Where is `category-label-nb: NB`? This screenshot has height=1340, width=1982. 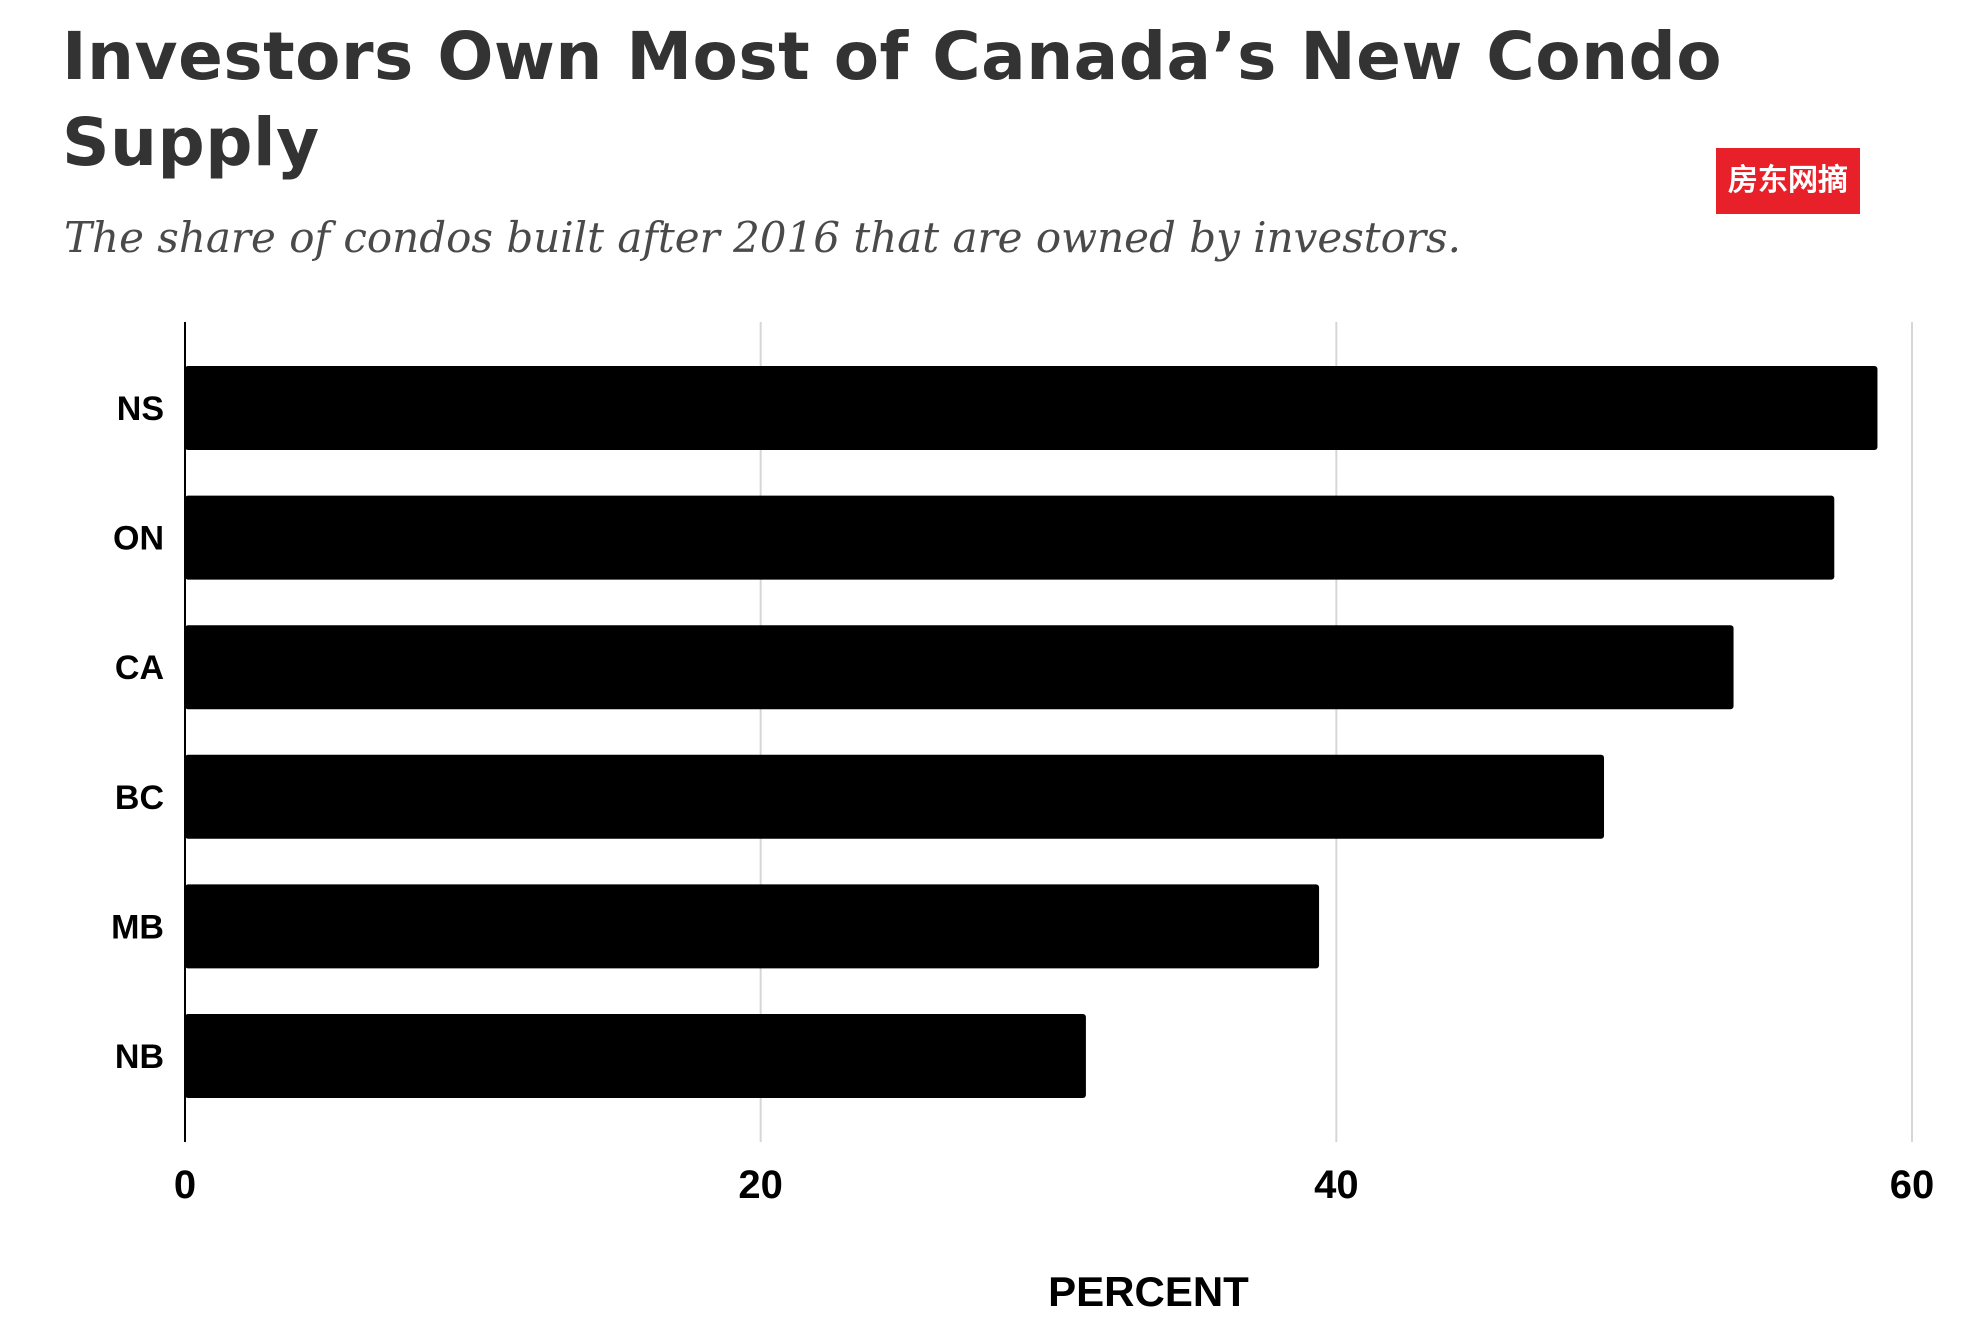 category-label-nb: NB is located at coordinates (139, 1057).